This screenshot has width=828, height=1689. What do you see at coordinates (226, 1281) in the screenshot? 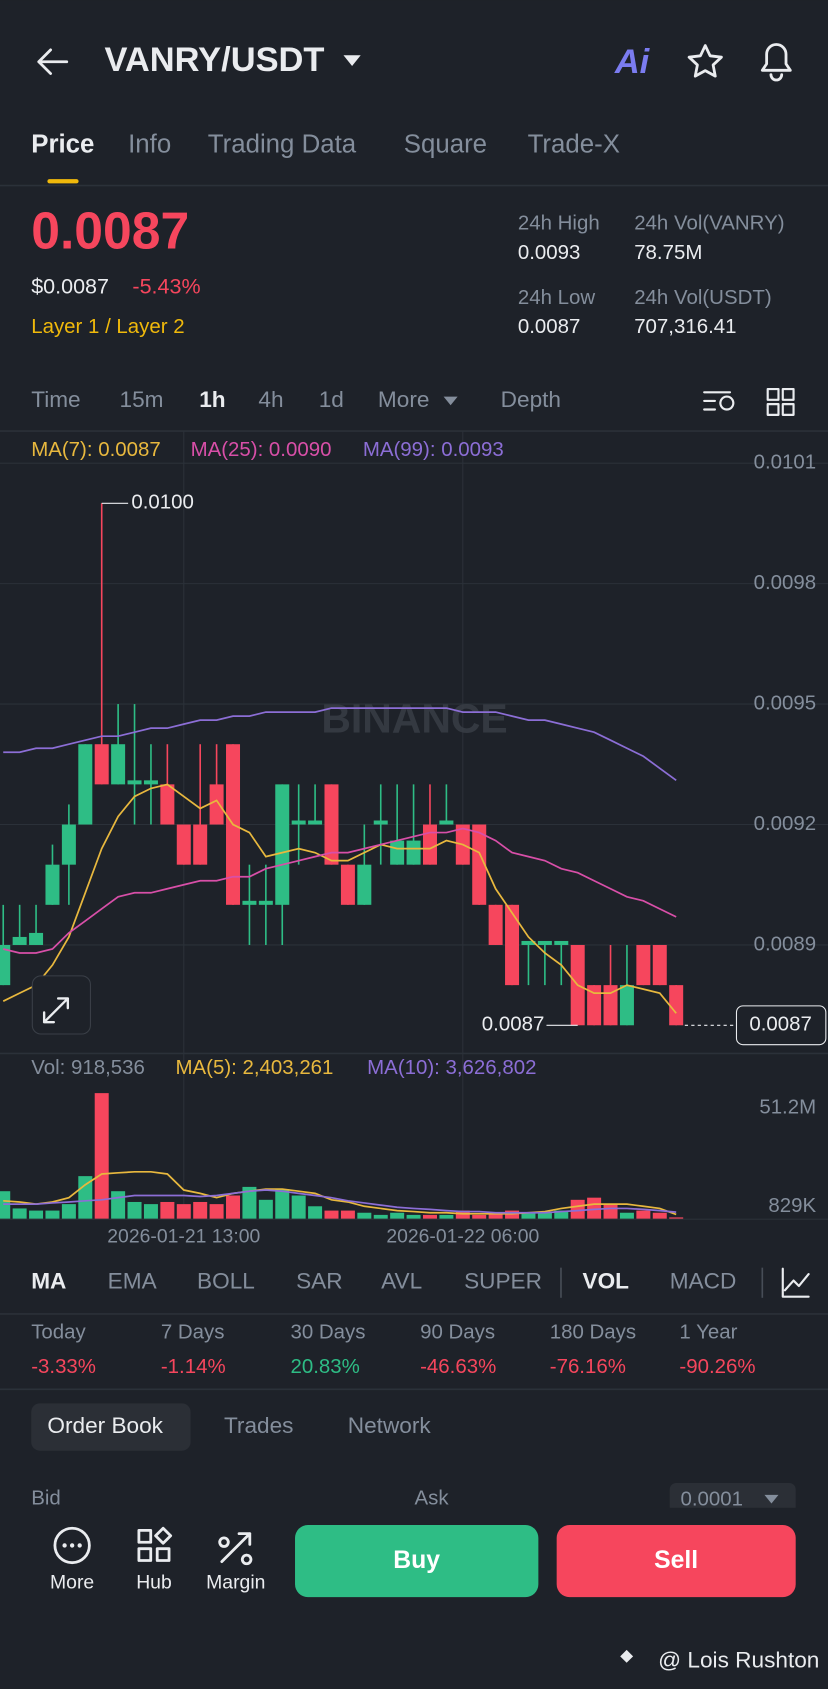
I see `indicator-option: BOLL` at bounding box center [226, 1281].